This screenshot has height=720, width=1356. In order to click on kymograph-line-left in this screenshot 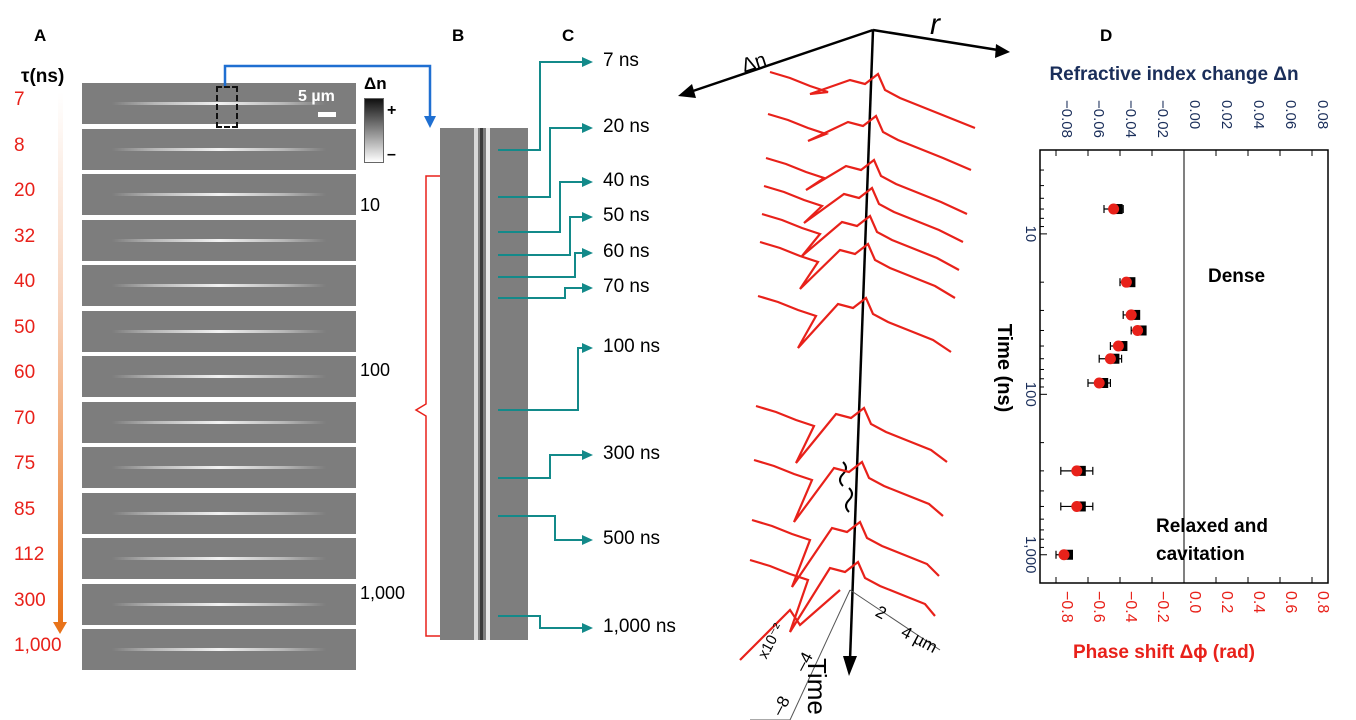, I will do `click(476, 384)`.